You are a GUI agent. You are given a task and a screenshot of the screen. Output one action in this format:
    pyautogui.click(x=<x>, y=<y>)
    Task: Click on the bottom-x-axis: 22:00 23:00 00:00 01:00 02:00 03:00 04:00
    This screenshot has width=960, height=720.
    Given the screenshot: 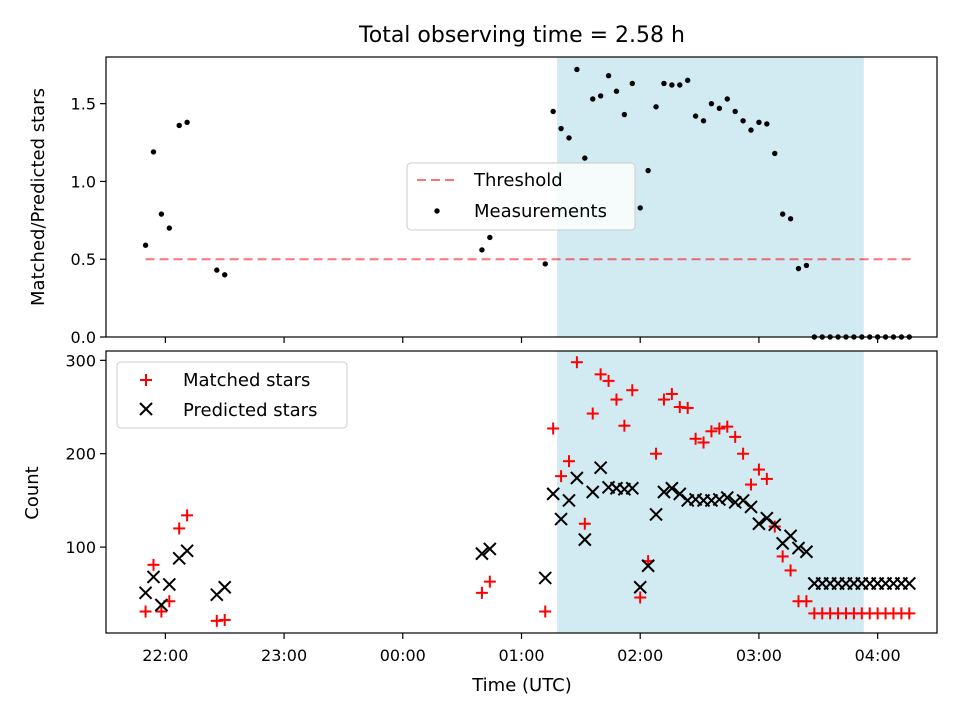 What is the action you would take?
    pyautogui.click(x=521, y=649)
    